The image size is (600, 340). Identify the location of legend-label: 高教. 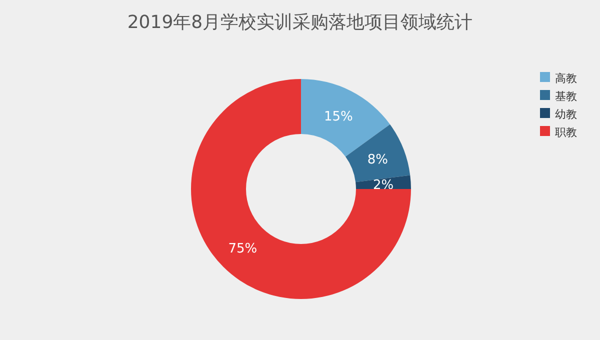
(566, 78).